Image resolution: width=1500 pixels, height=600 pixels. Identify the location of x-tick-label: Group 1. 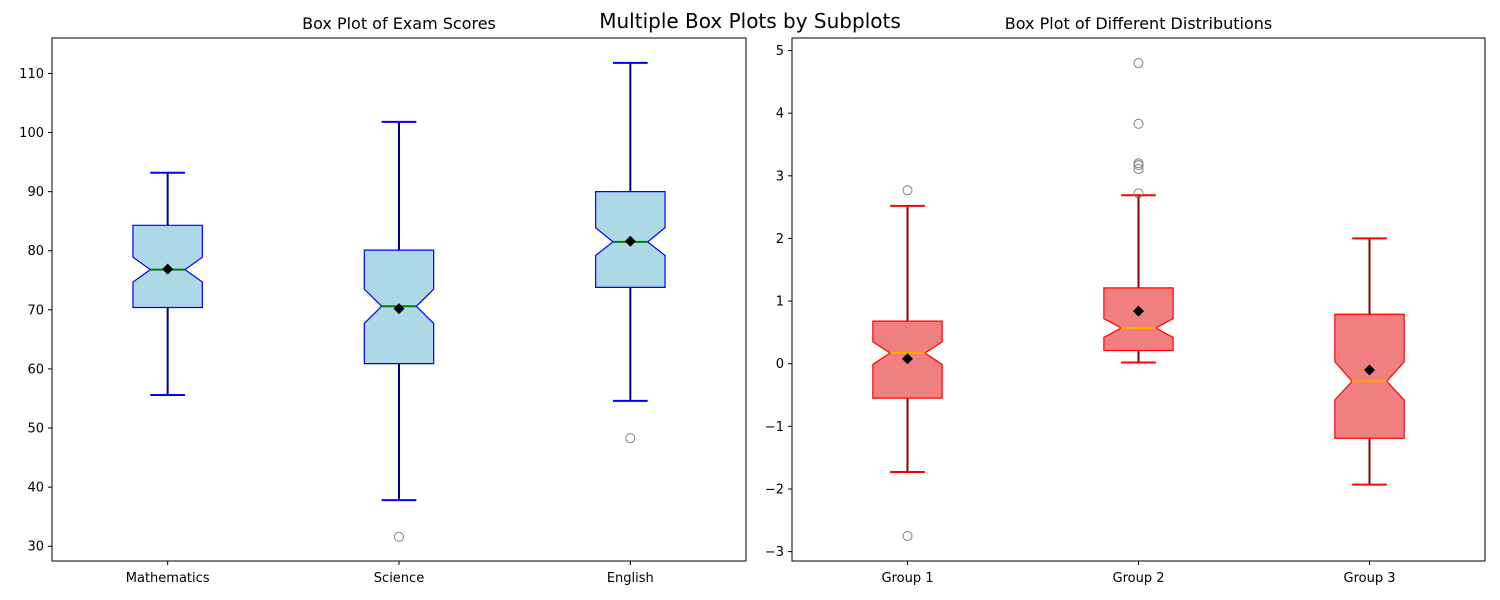
(908, 578).